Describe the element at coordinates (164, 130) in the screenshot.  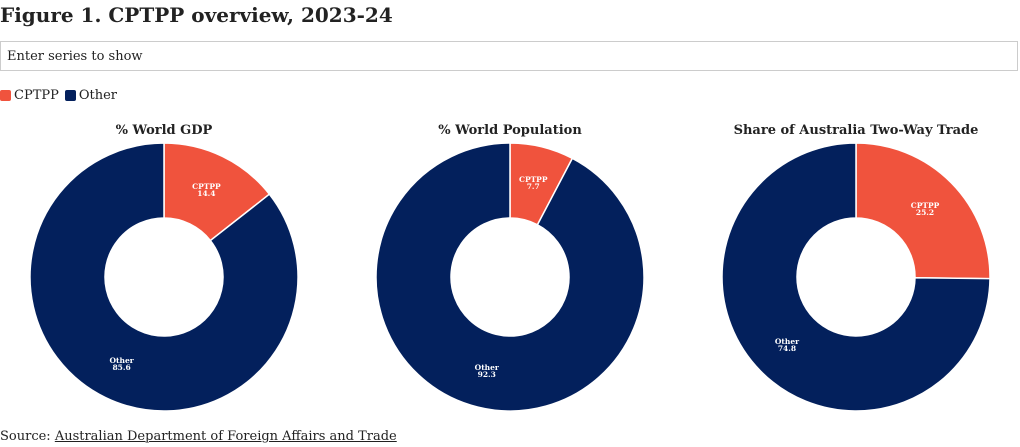
I see `chart-title: % World GDP` at that location.